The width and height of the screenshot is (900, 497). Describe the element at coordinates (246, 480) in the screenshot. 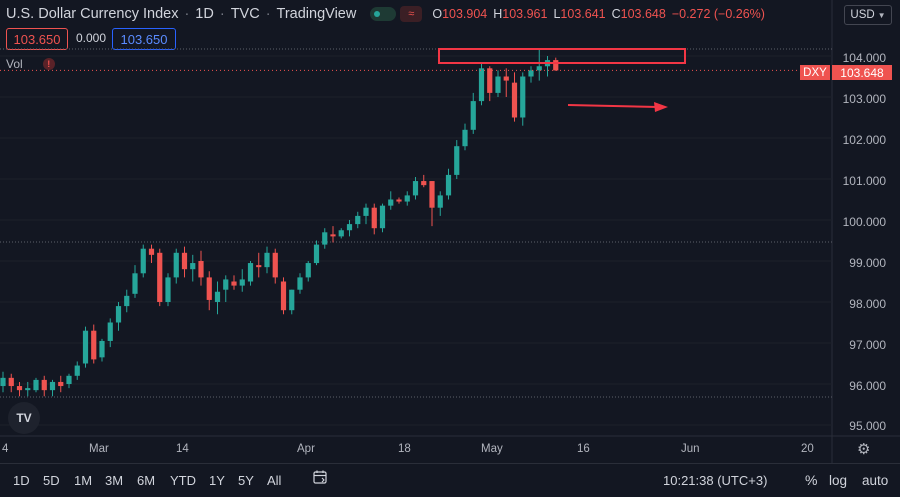

I see `range-button-5y: 5Y` at that location.